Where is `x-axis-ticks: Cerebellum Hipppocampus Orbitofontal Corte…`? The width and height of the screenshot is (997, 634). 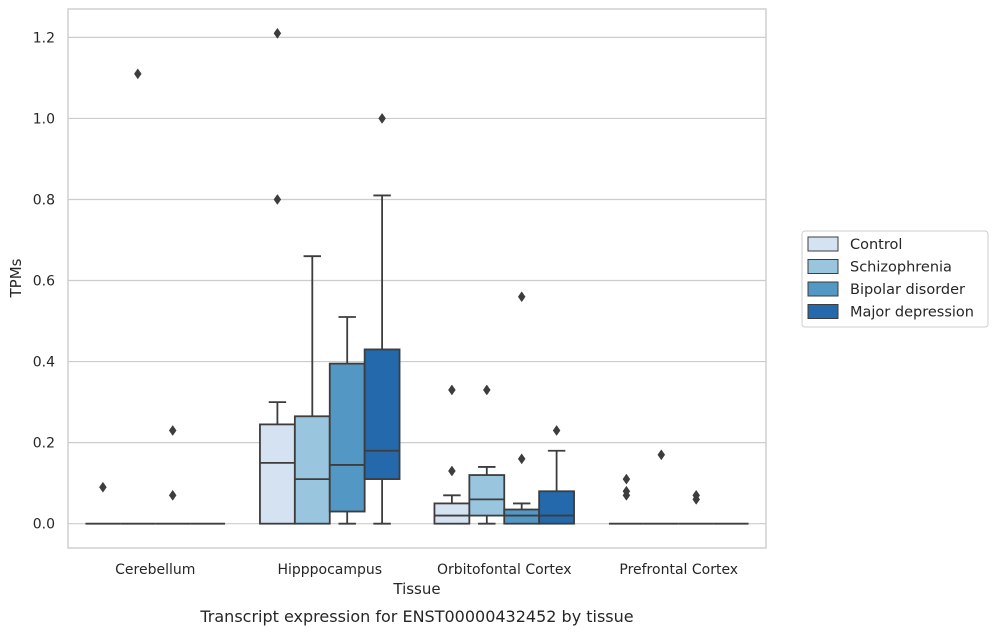
x-axis-ticks: Cerebellum Hipppocampus Orbitofontal Corte… is located at coordinates (426, 570).